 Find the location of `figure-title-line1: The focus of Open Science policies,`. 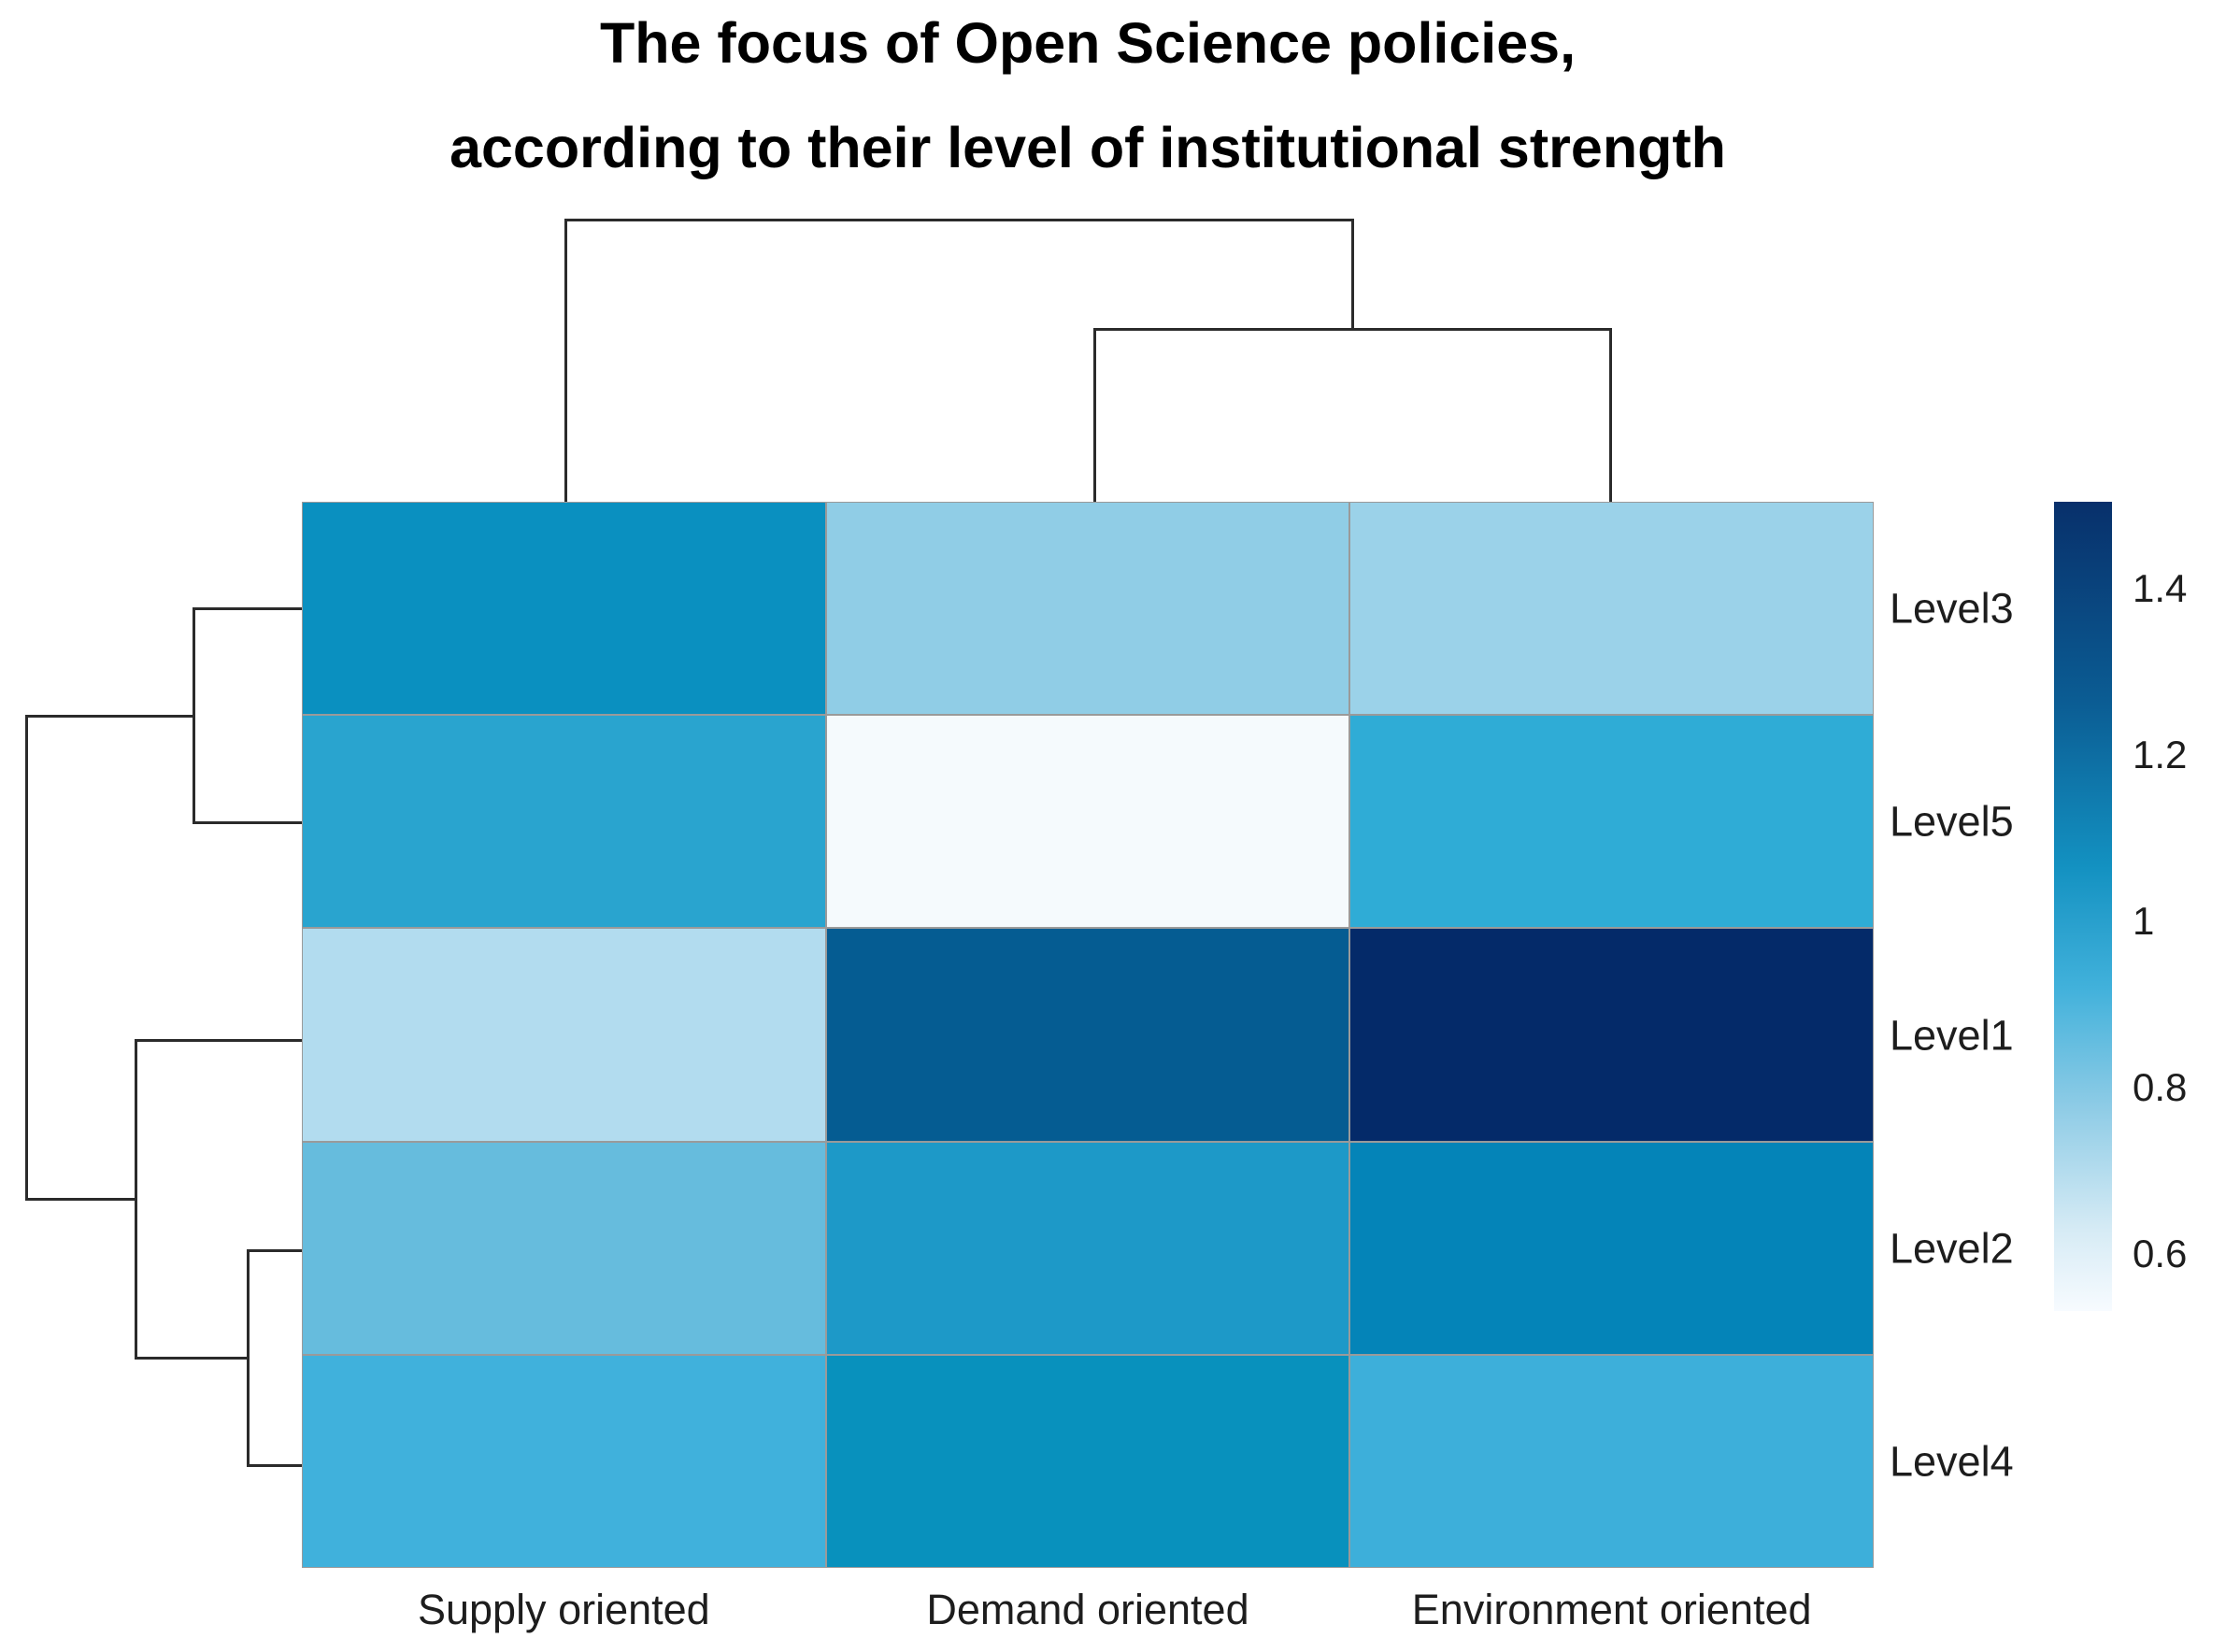

figure-title-line1: The focus of Open Science policies, is located at coordinates (1088, 43).